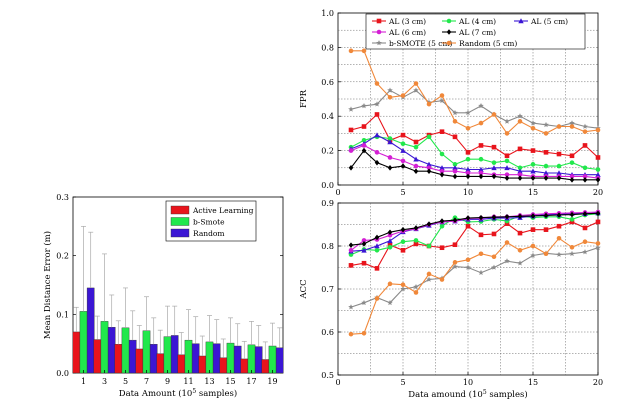 The image size is (620, 409). What do you see at coordinates (304, 98) in the screenshot?
I see `fpr-chart-ylabel: FPR` at bounding box center [304, 98].